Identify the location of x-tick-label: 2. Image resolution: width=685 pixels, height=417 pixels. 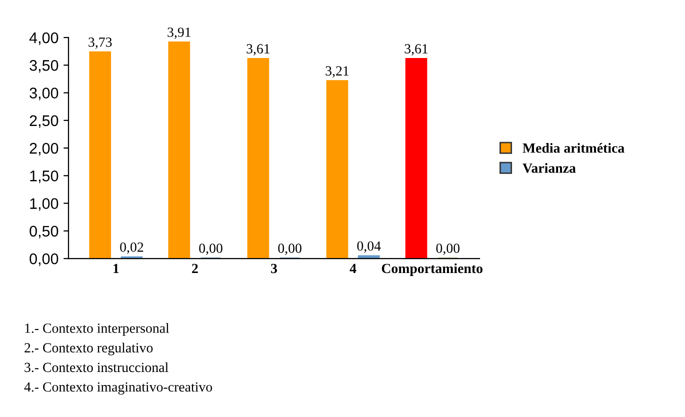
(195, 269).